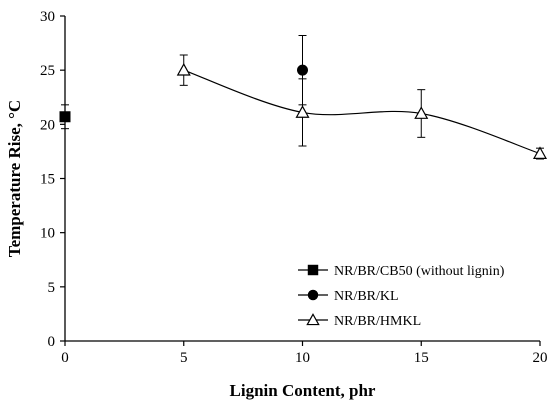 The width and height of the screenshot is (550, 411). Describe the element at coordinates (47, 125) in the screenshot. I see `y-tick-label: 20` at that location.